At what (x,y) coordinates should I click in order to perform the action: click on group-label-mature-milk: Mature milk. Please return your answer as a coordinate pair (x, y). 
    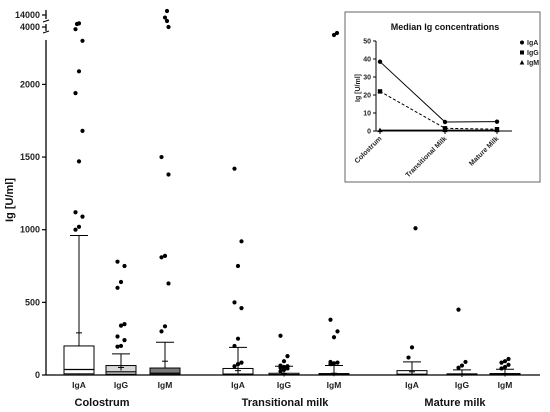
    Looking at the image, I should click on (455, 403).